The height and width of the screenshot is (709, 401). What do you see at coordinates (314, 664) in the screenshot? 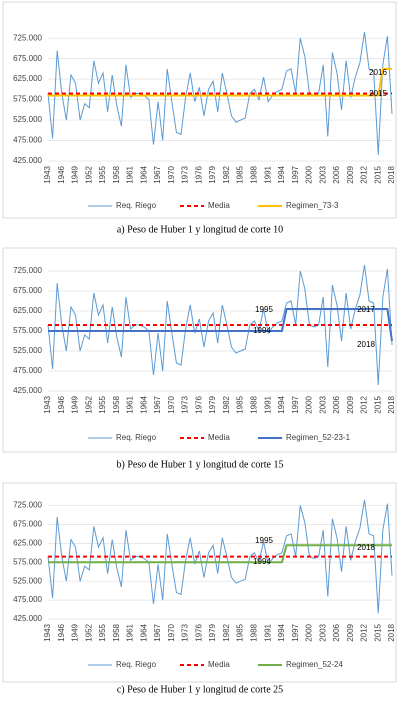
I see `legend-label: Regimen_52-24` at bounding box center [314, 664].